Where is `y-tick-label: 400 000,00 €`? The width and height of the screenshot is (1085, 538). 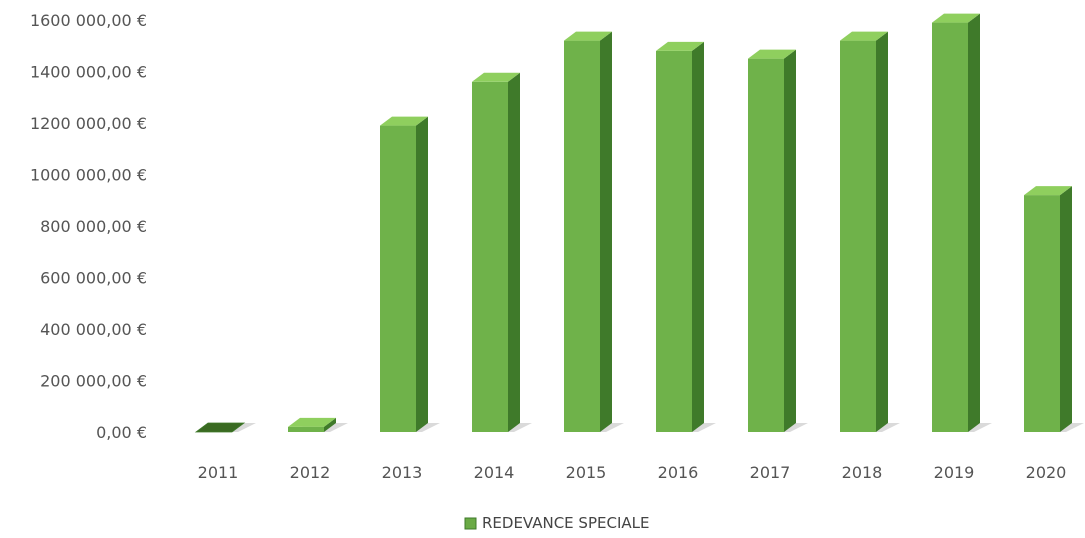 y-tick-label: 400 000,00 € is located at coordinates (93, 329).